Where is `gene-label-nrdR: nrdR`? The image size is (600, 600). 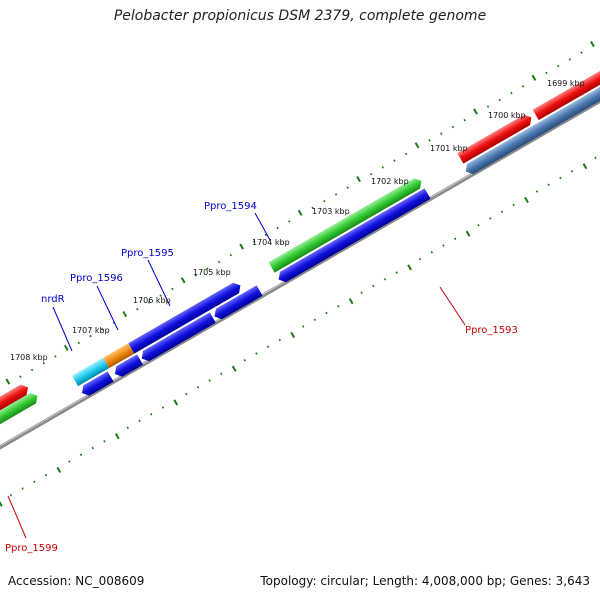 gene-label-nrdR: nrdR is located at coordinates (53, 299).